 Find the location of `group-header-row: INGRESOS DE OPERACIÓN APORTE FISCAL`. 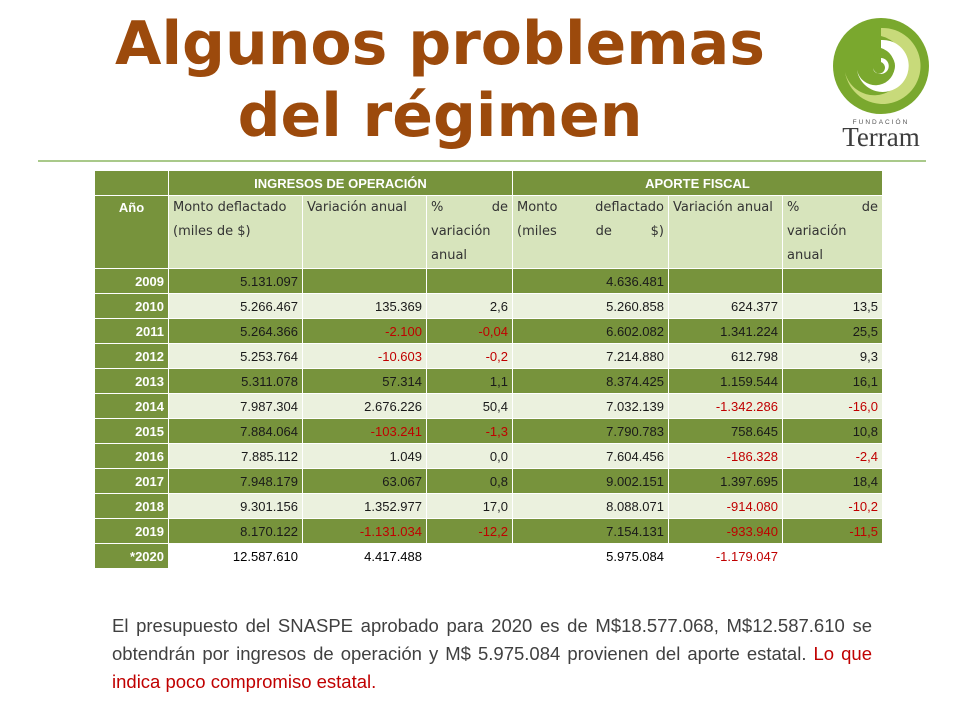

group-header-row: INGRESOS DE OPERACIÓN APORTE FISCAL is located at coordinates (488, 183).